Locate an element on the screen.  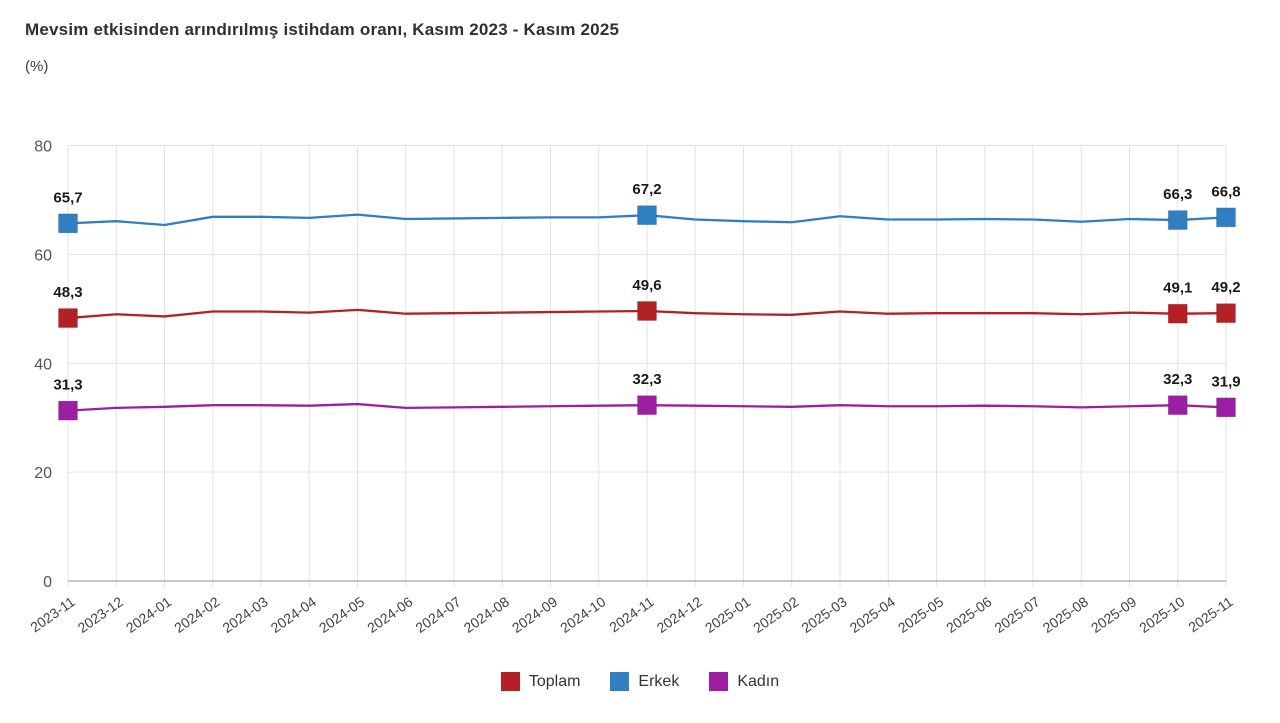
x-axis-tick-label: 2024-09 is located at coordinates (534, 614).